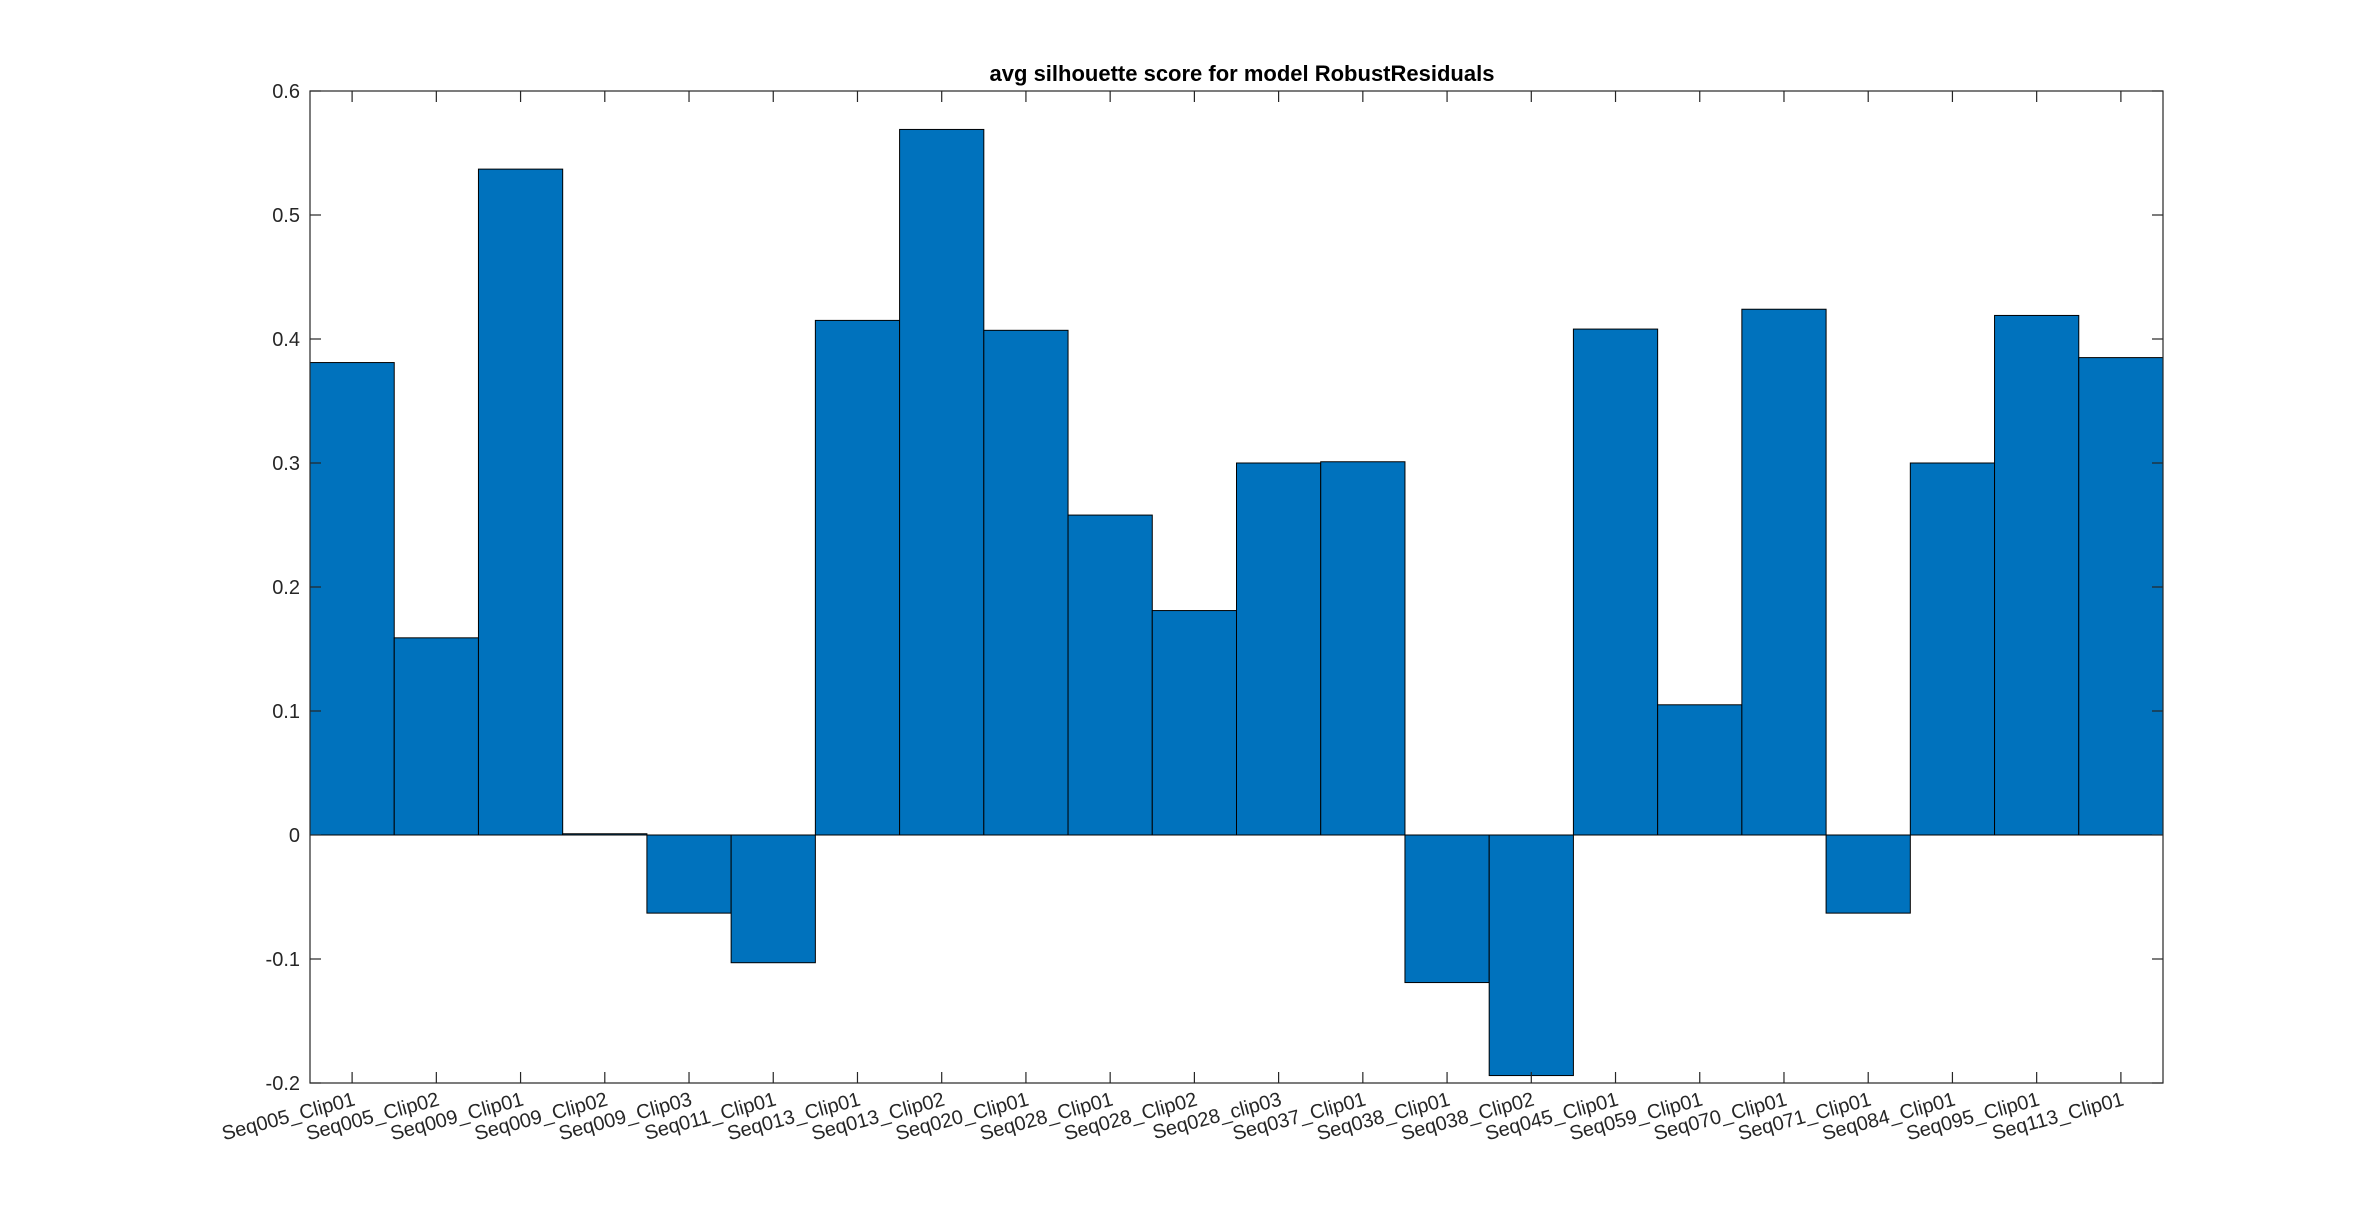 The height and width of the screenshot is (1210, 2378). I want to click on bar-seq038-clip01, so click(1447, 909).